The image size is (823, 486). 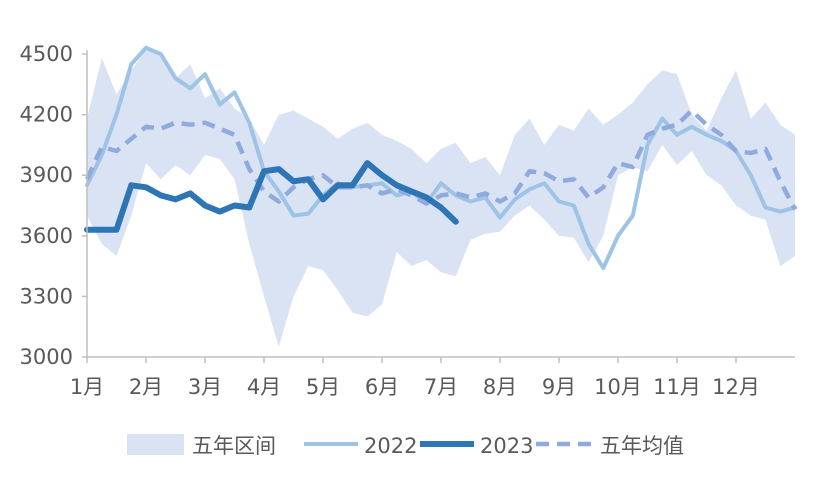 I want to click on x-tick-label: 12月, so click(x=736, y=387).